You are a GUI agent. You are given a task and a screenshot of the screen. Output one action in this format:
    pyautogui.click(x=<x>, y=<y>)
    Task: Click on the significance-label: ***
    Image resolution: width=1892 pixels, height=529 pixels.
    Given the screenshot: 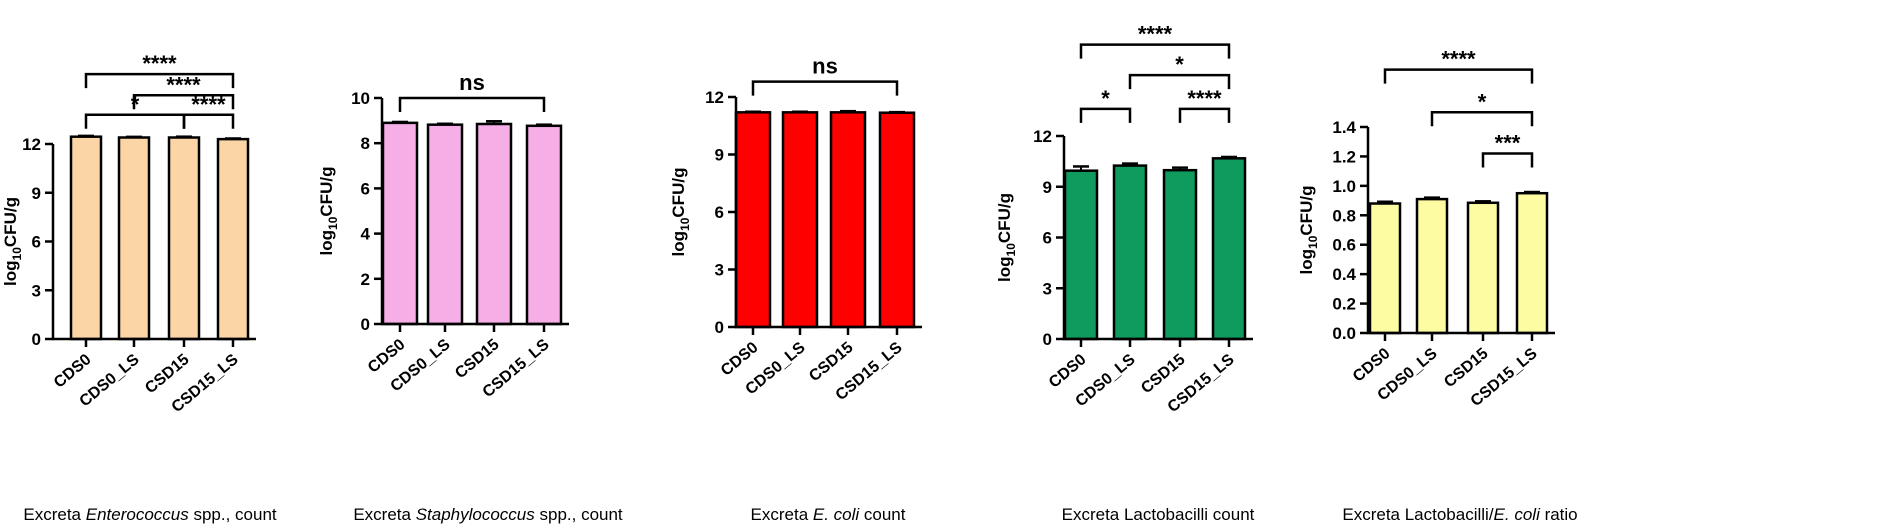 What is the action you would take?
    pyautogui.click(x=1508, y=142)
    